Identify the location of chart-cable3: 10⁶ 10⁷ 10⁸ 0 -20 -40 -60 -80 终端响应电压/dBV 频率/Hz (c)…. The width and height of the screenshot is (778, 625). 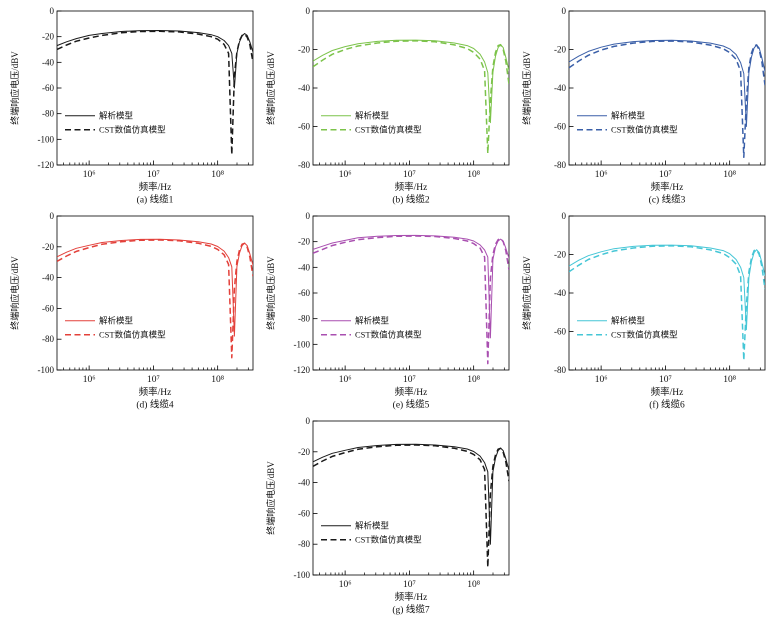
(645, 106).